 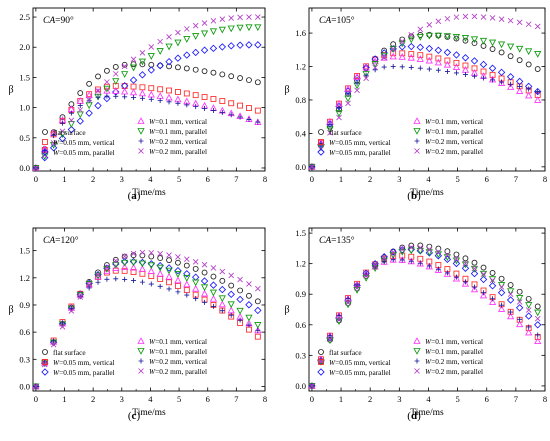 What do you see at coordinates (147, 92) in the screenshot?
I see `data-points` at bounding box center [147, 92].